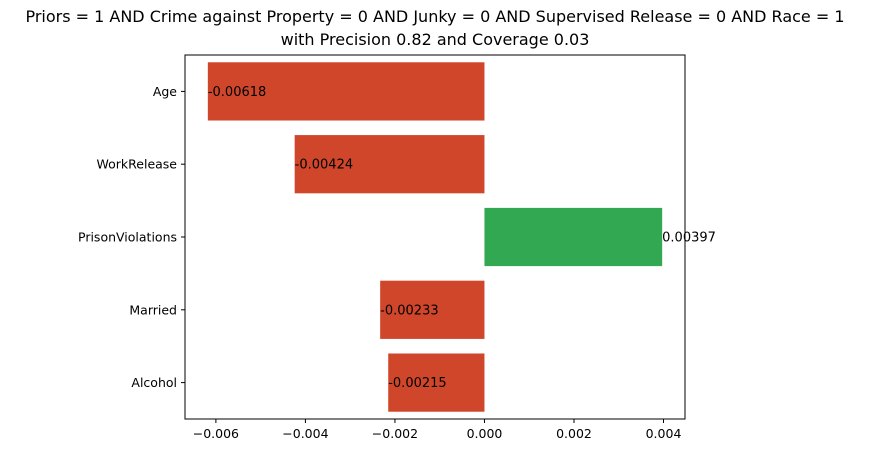  Describe the element at coordinates (237, 92) in the screenshot. I see `bar-value-label: -0.00618` at that location.